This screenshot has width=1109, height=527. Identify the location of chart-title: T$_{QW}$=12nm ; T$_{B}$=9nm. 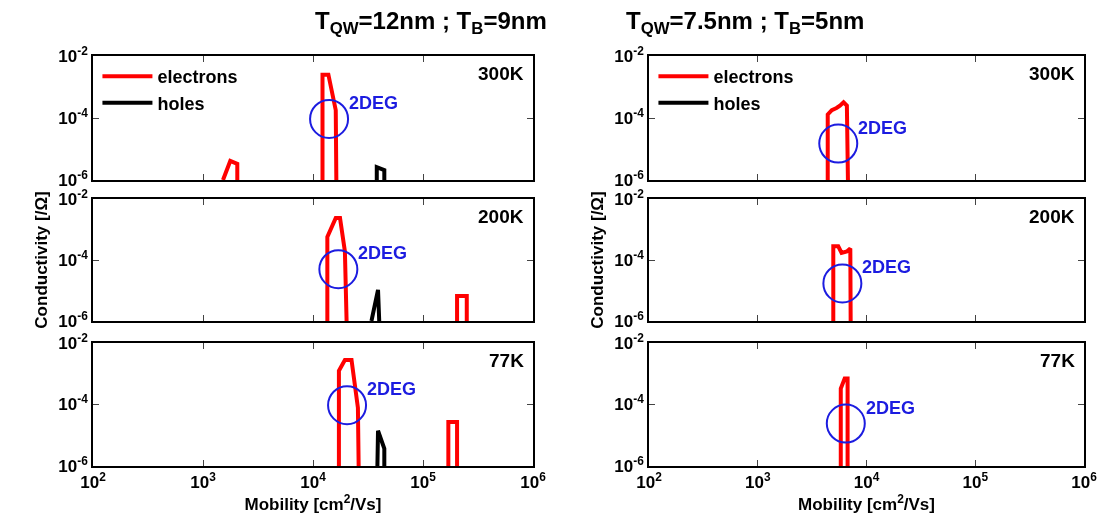
(431, 23).